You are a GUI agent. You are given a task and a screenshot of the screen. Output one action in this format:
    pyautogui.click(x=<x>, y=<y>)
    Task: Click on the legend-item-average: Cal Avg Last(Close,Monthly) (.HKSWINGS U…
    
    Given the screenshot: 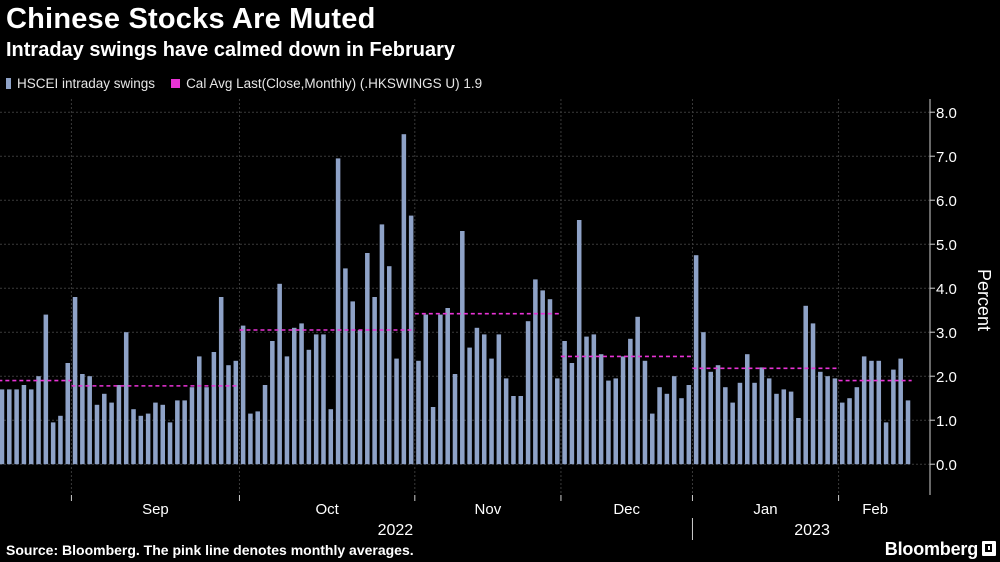 What is the action you would take?
    pyautogui.click(x=326, y=83)
    